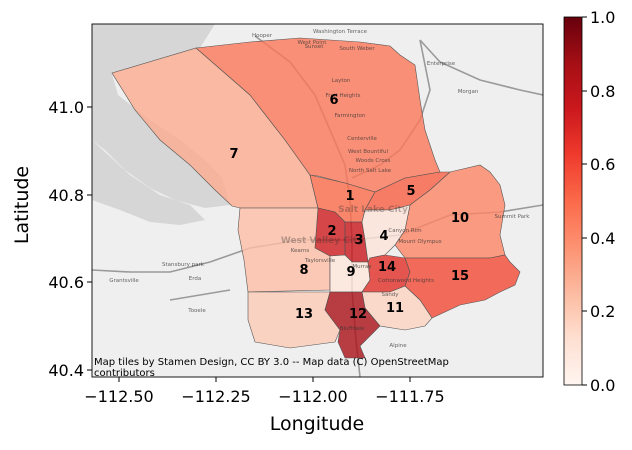 This screenshot has height=450, width=632. Describe the element at coordinates (124, 373) in the screenshot. I see `attribution-line-2: contributors` at that location.